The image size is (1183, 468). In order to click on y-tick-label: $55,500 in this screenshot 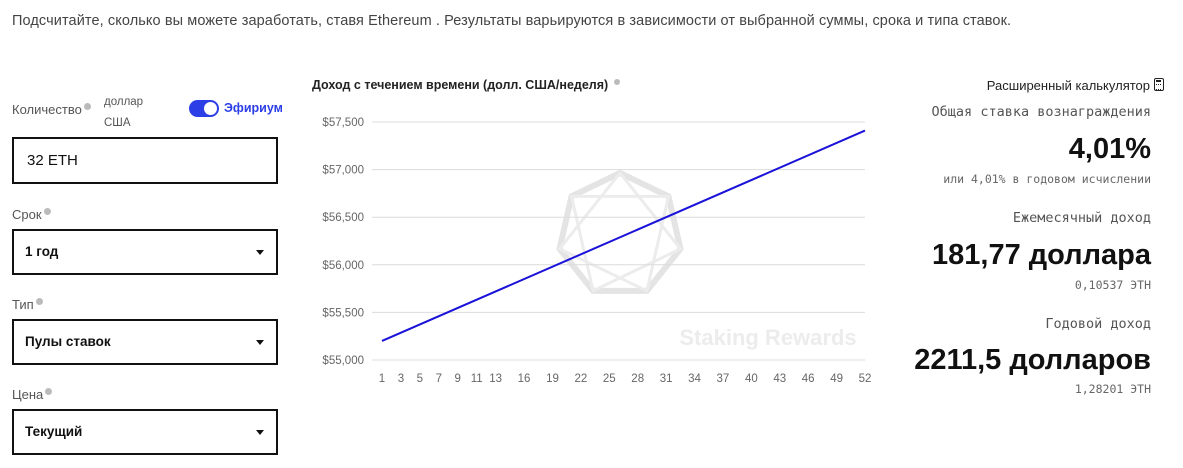, I will do `click(343, 313)`.